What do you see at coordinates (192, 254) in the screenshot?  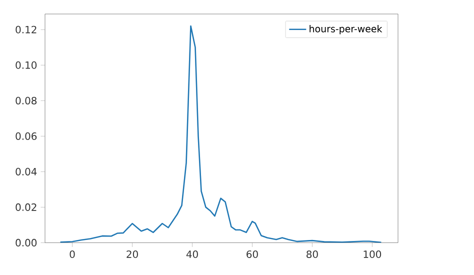 I see `x-tick-label: 40` at bounding box center [192, 254].